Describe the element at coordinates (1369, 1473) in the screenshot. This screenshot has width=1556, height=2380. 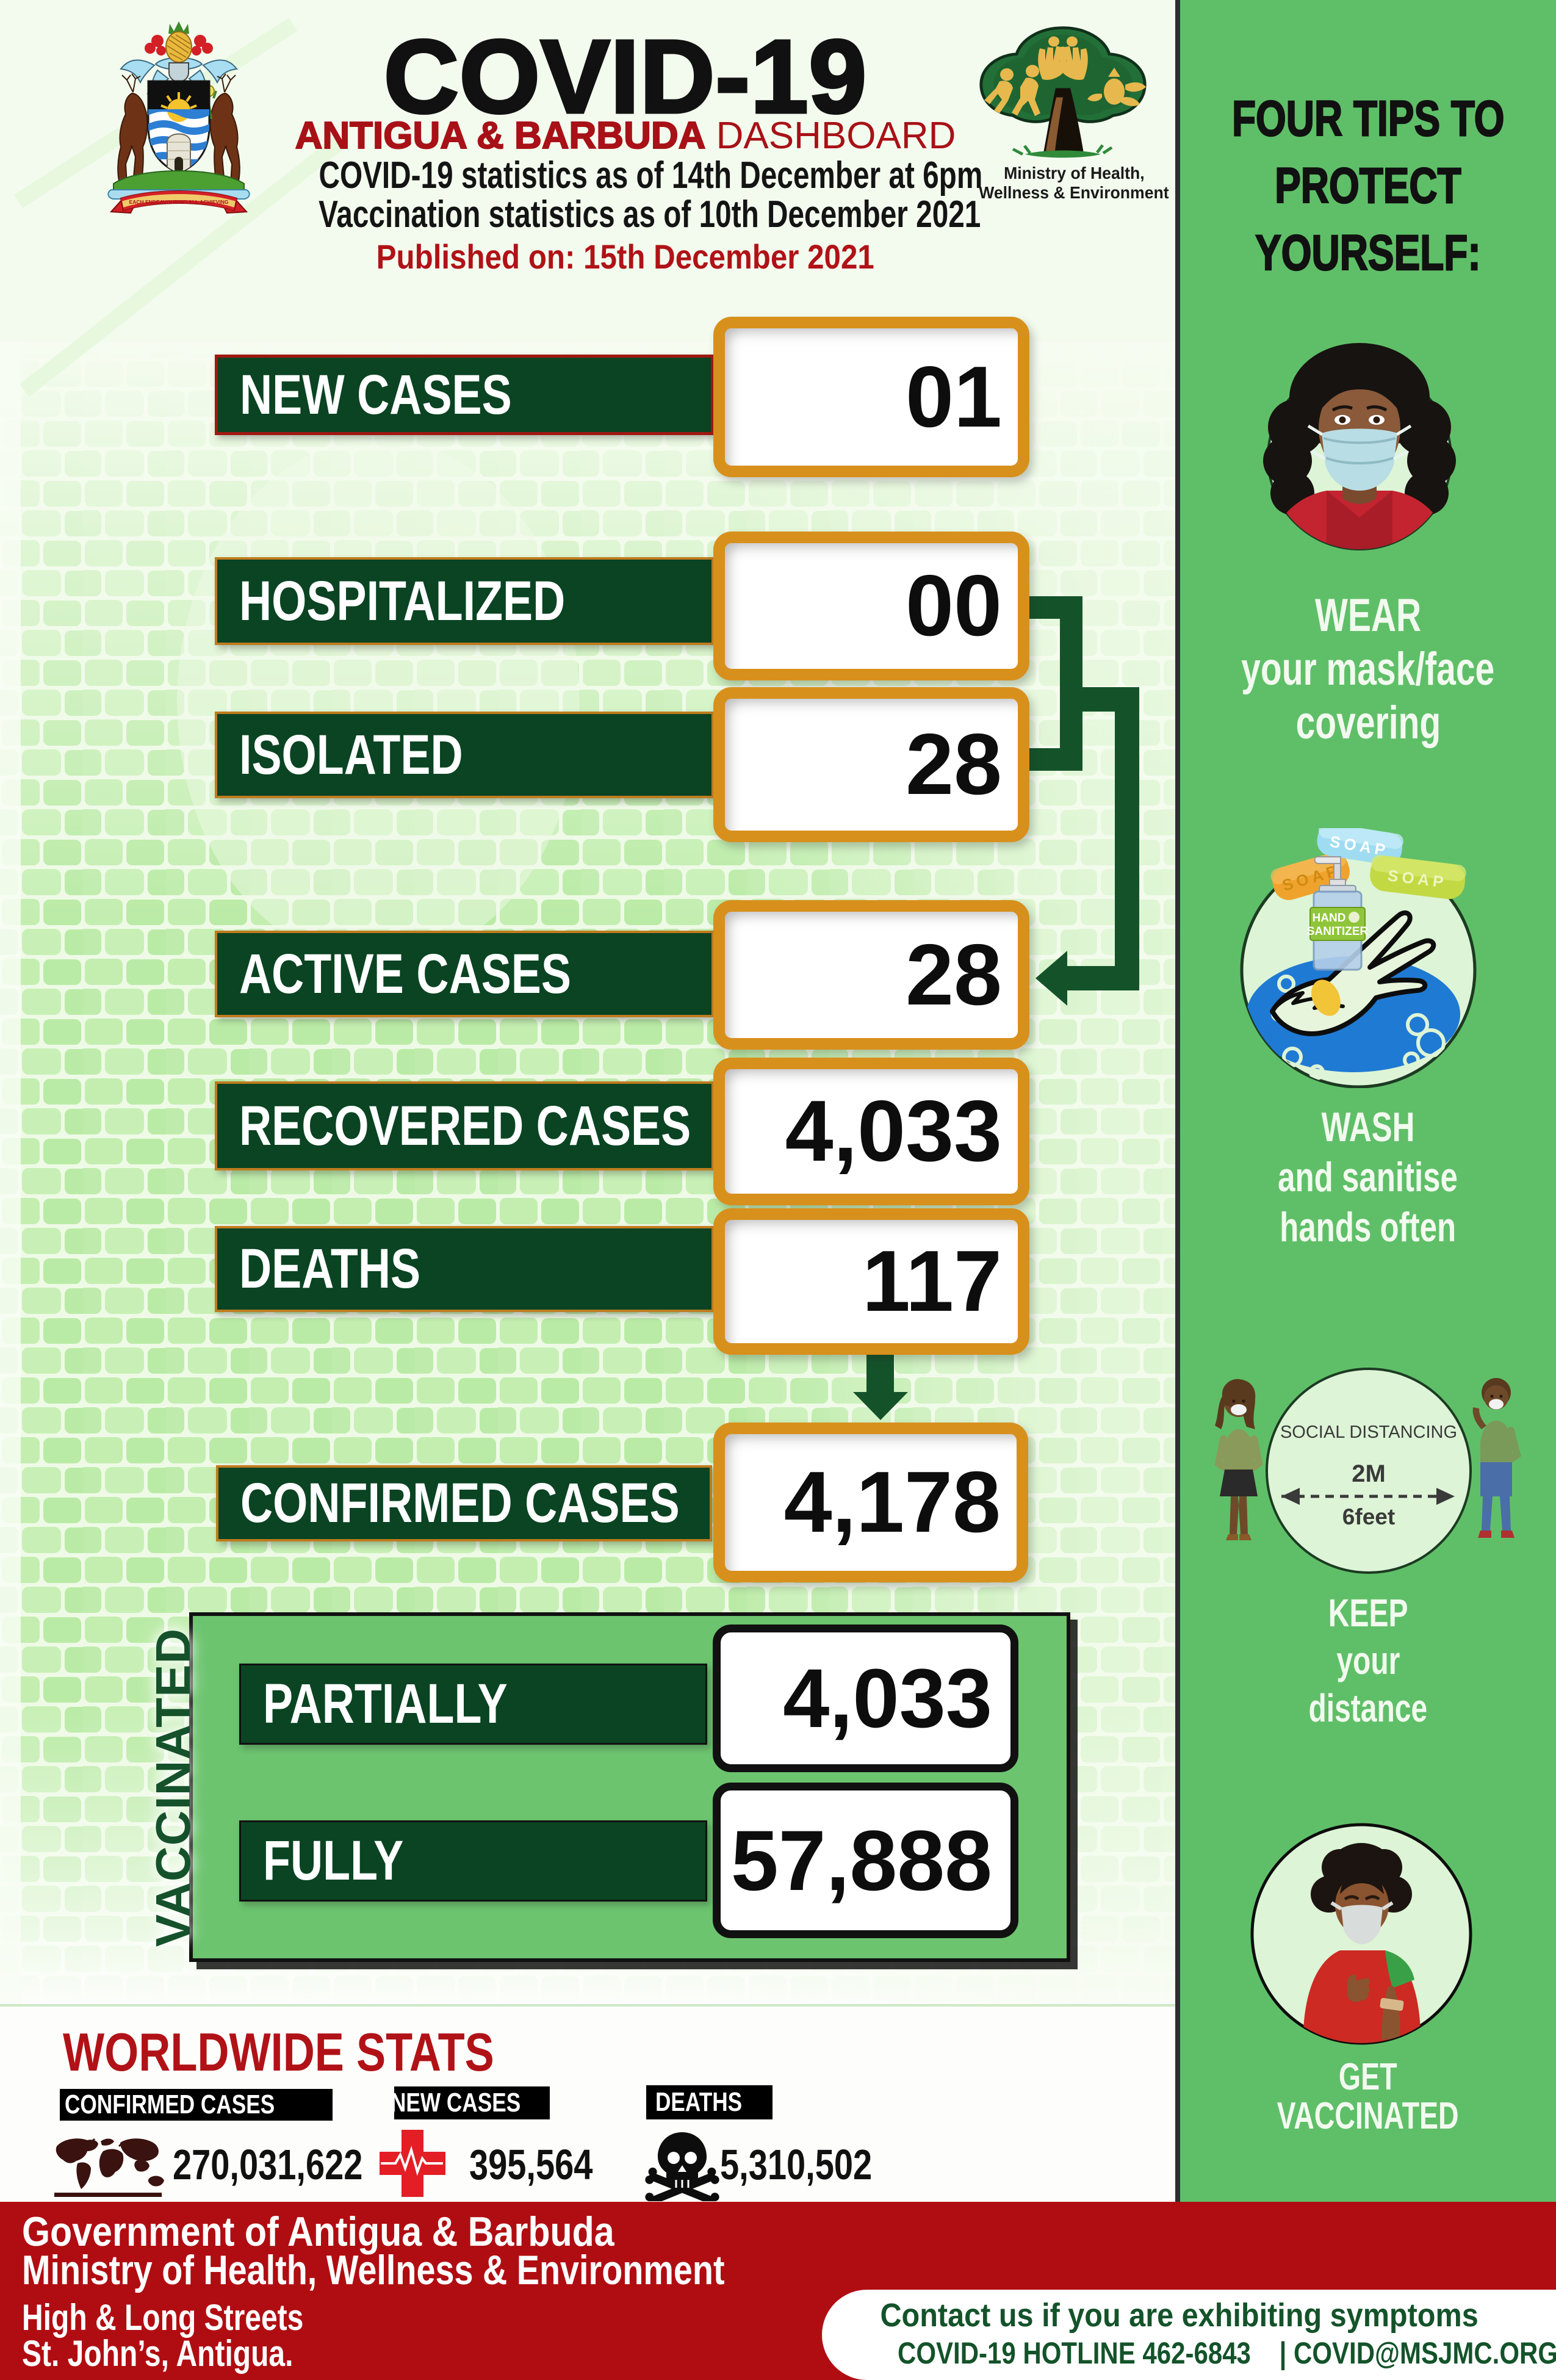
I see `svg-text: 2M` at that location.